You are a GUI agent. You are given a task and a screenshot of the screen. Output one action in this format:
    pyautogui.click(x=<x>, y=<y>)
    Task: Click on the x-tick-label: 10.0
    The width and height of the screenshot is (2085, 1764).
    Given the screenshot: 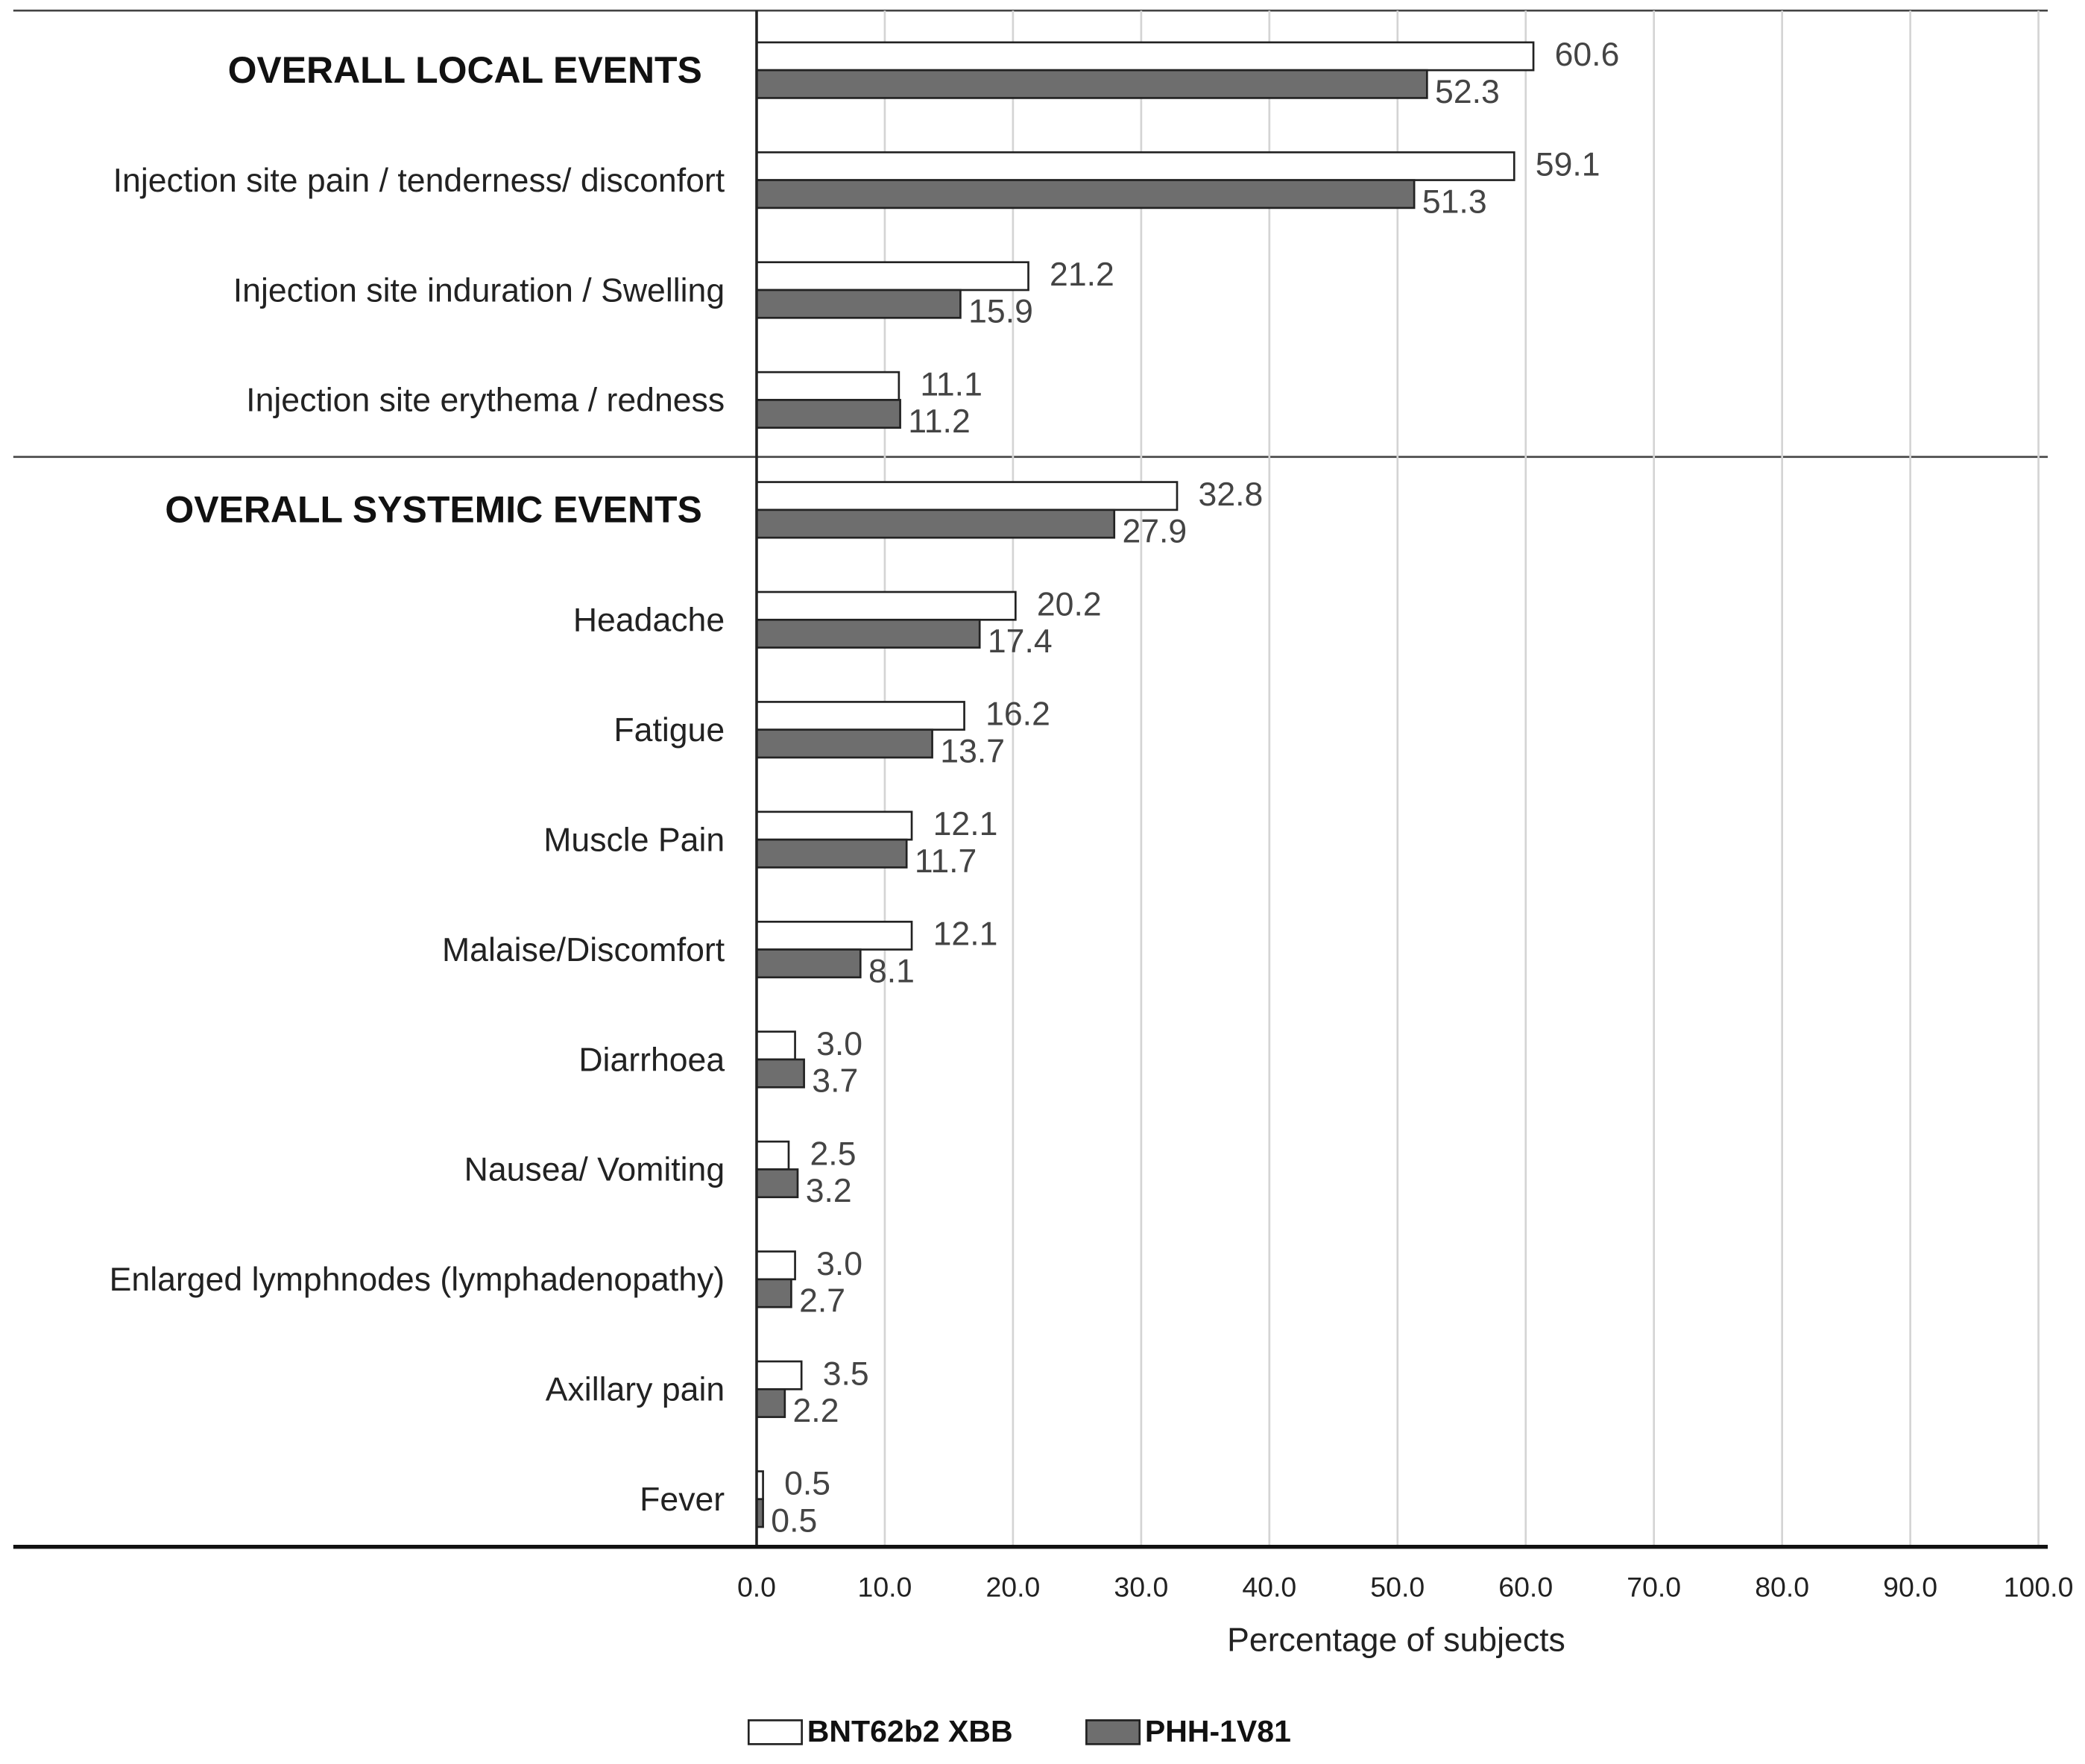 What is the action you would take?
    pyautogui.click(x=884, y=1586)
    